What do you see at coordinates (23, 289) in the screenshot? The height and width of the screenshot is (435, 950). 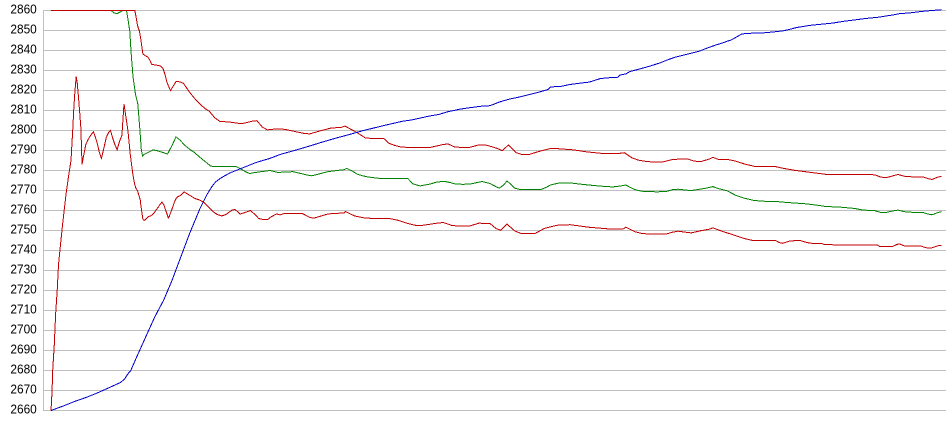 I see `svg-text: 2720` at bounding box center [23, 289].